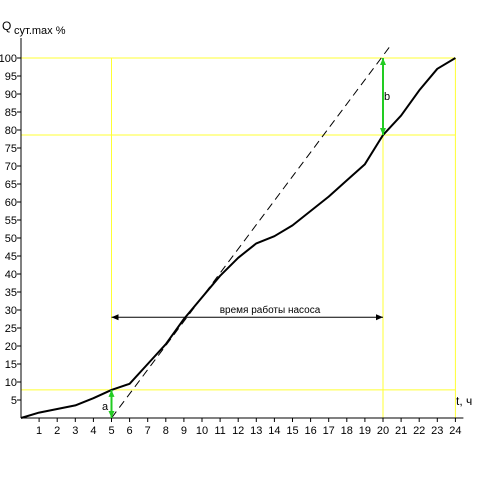 The height and width of the screenshot is (480, 480). I want to click on x-axis-label: t, ч, so click(464, 401).